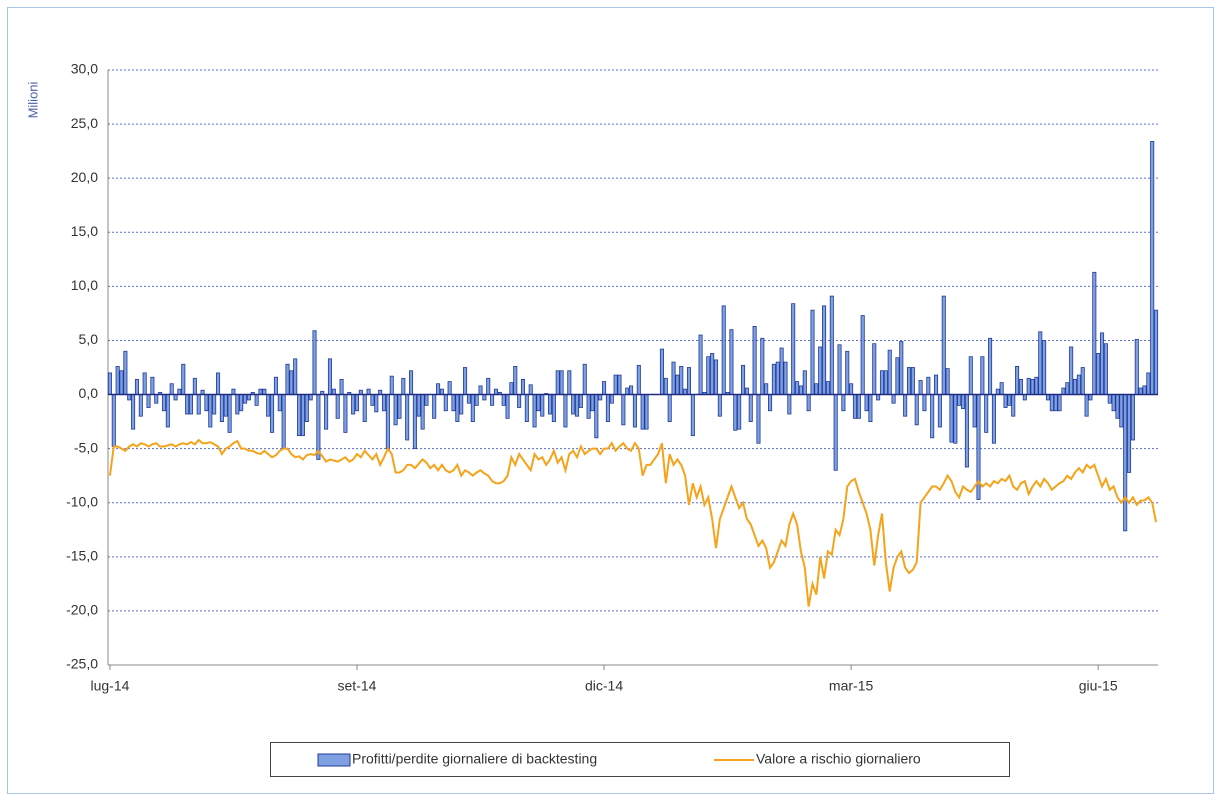  What do you see at coordinates (89, 339) in the screenshot?
I see `y-tick-label: 5,0` at bounding box center [89, 339].